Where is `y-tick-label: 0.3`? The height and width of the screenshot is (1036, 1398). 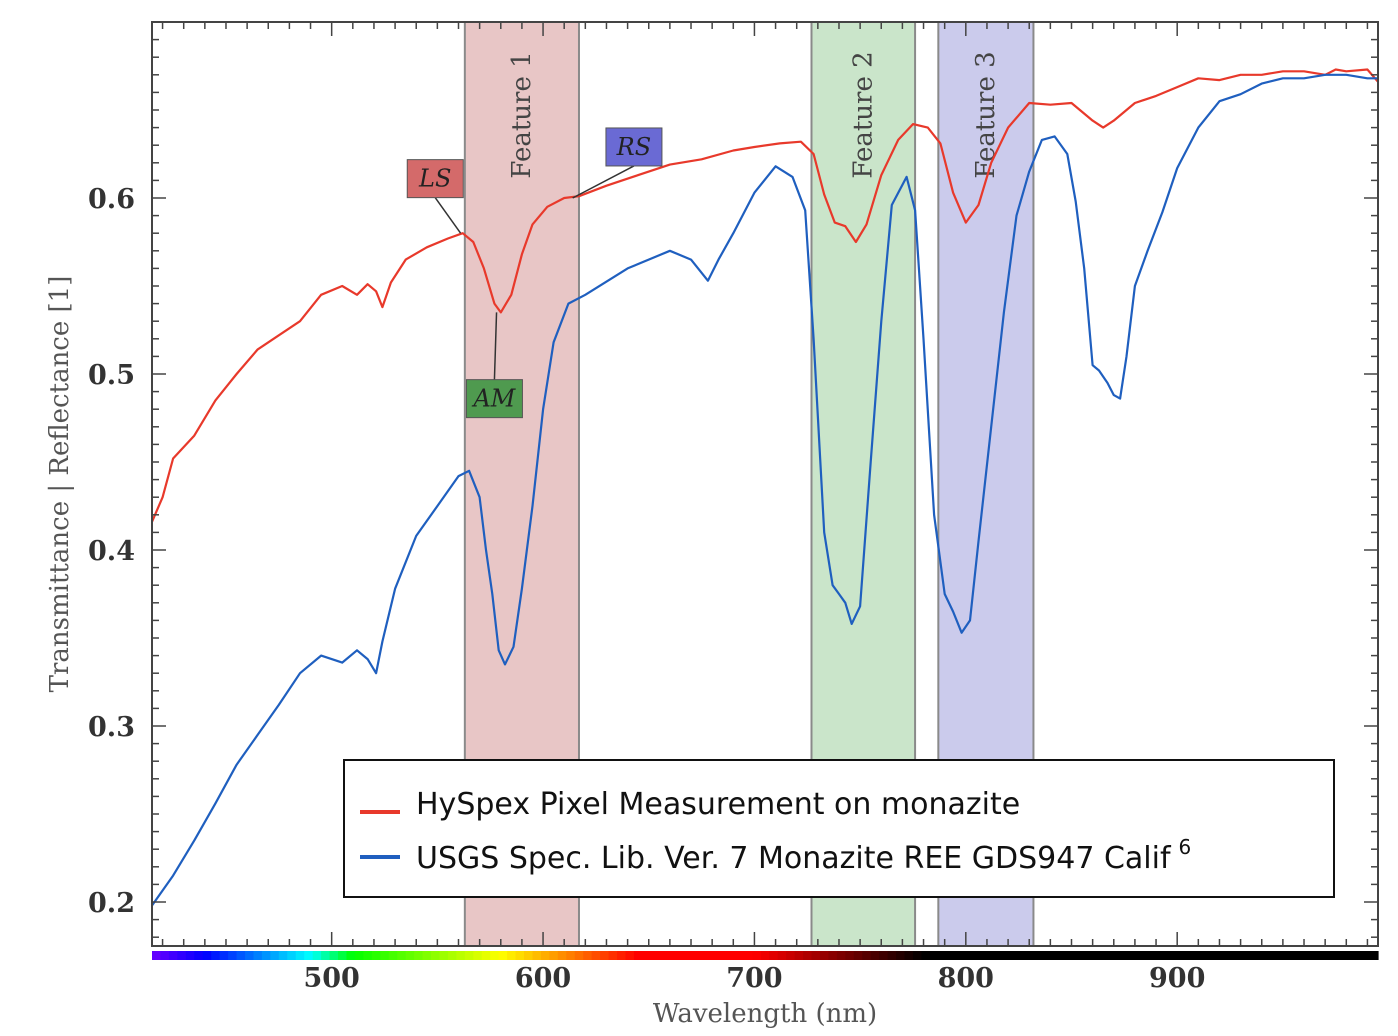
y-tick-label: 0.3 is located at coordinates (111, 727).